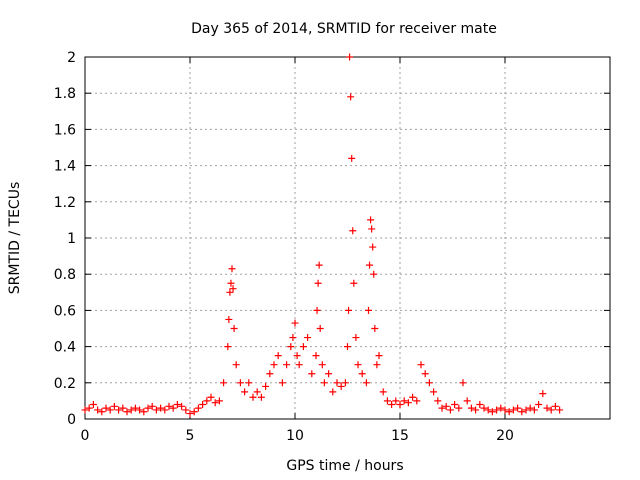 This screenshot has width=640, height=480. I want to click on y-tick-label: 1.4, so click(65, 167).